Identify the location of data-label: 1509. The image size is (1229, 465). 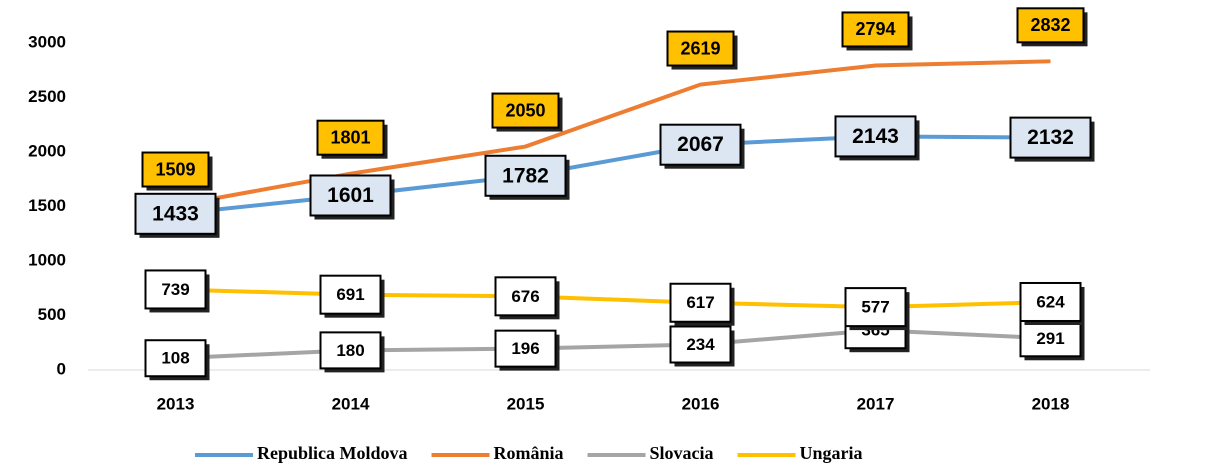
(175, 169).